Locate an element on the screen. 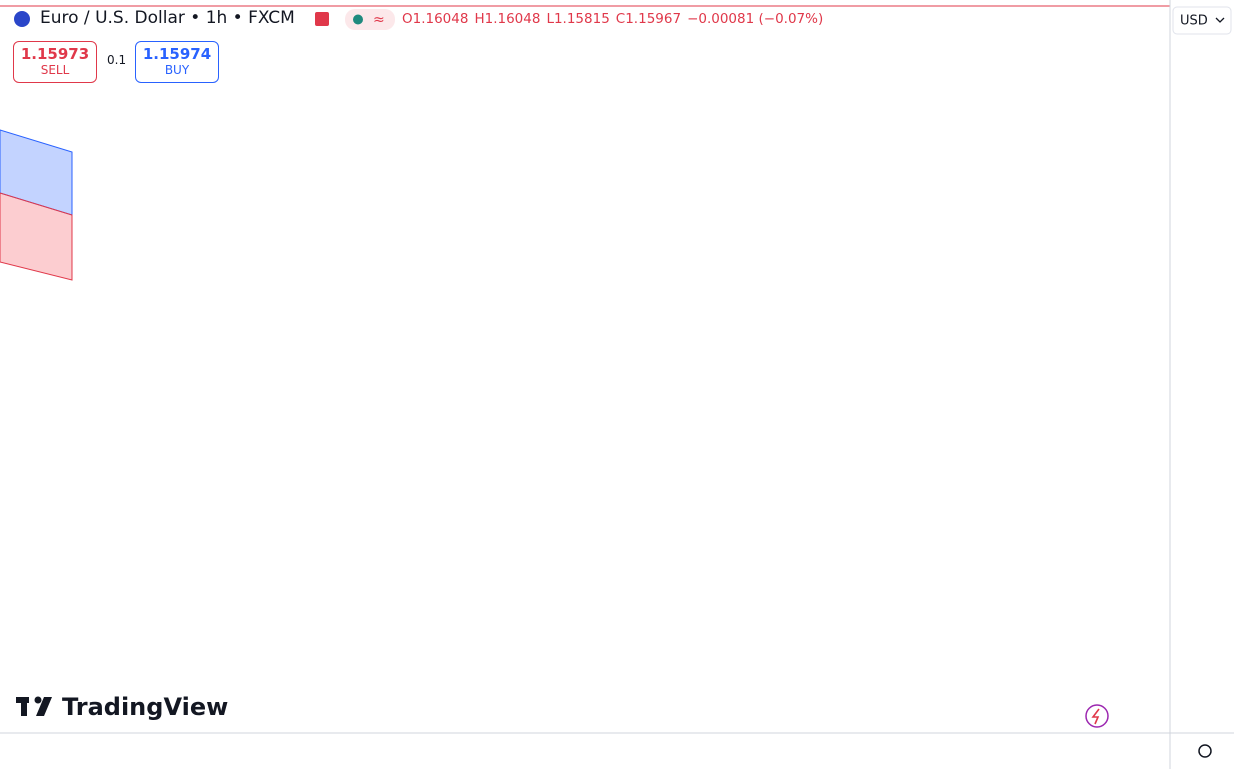 The height and width of the screenshot is (769, 1234). brand: TradingView is located at coordinates (145, 707).